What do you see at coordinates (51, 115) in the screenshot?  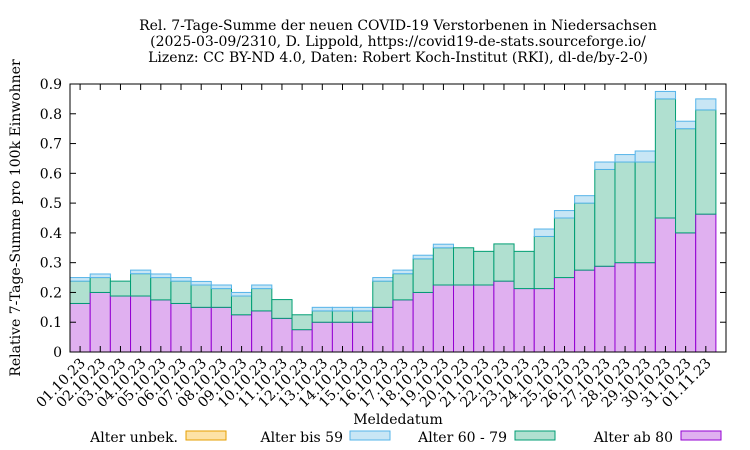 I see `y-tick-label: 0.8` at bounding box center [51, 115].